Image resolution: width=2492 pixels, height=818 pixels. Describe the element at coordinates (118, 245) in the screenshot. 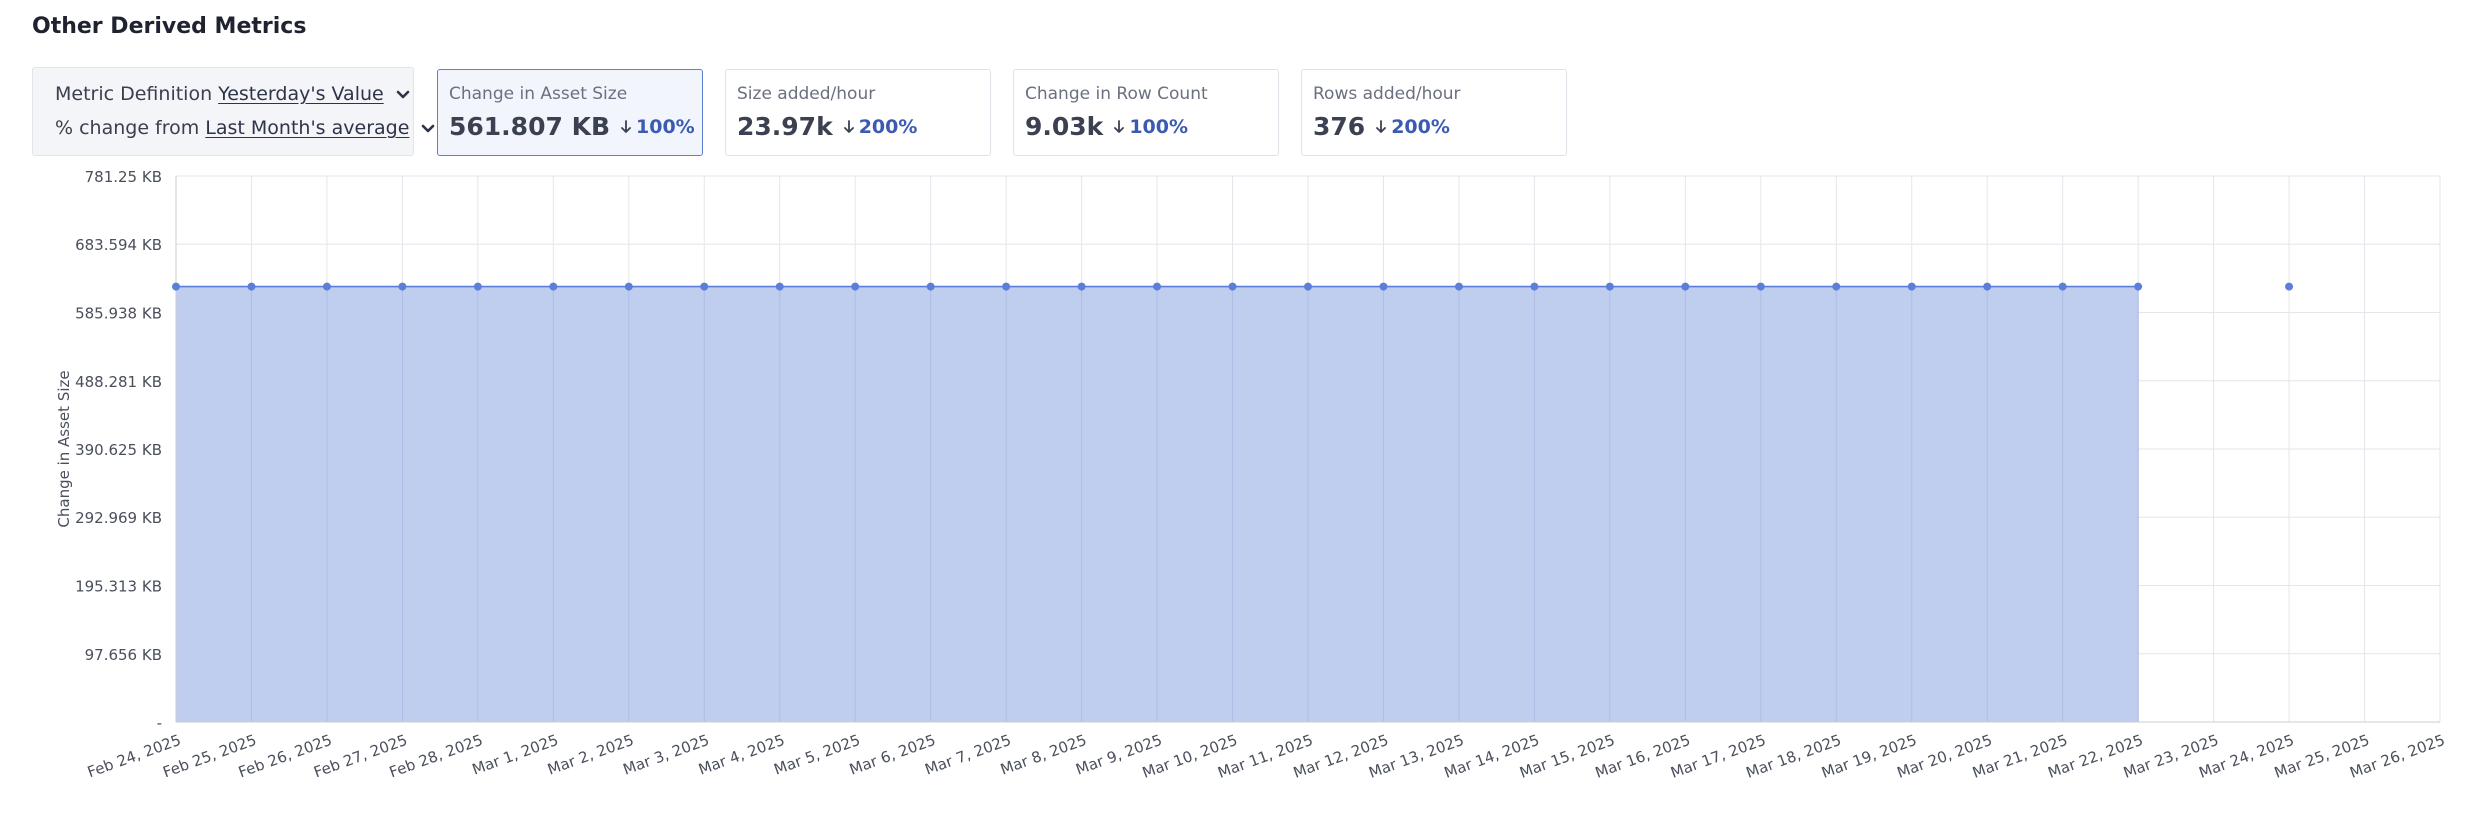

I see `y-tick-label: 683.594 KB` at that location.